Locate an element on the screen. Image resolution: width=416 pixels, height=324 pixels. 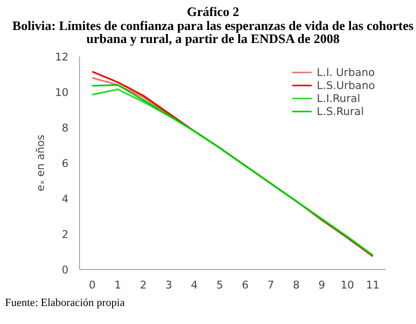
x-tick-label: 4 is located at coordinates (194, 285).